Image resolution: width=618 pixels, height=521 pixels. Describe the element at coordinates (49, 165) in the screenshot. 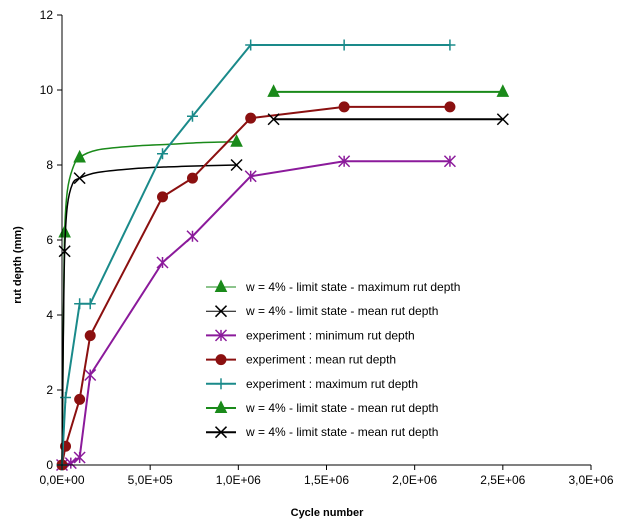

I see `y-tick-label: 8` at that location.